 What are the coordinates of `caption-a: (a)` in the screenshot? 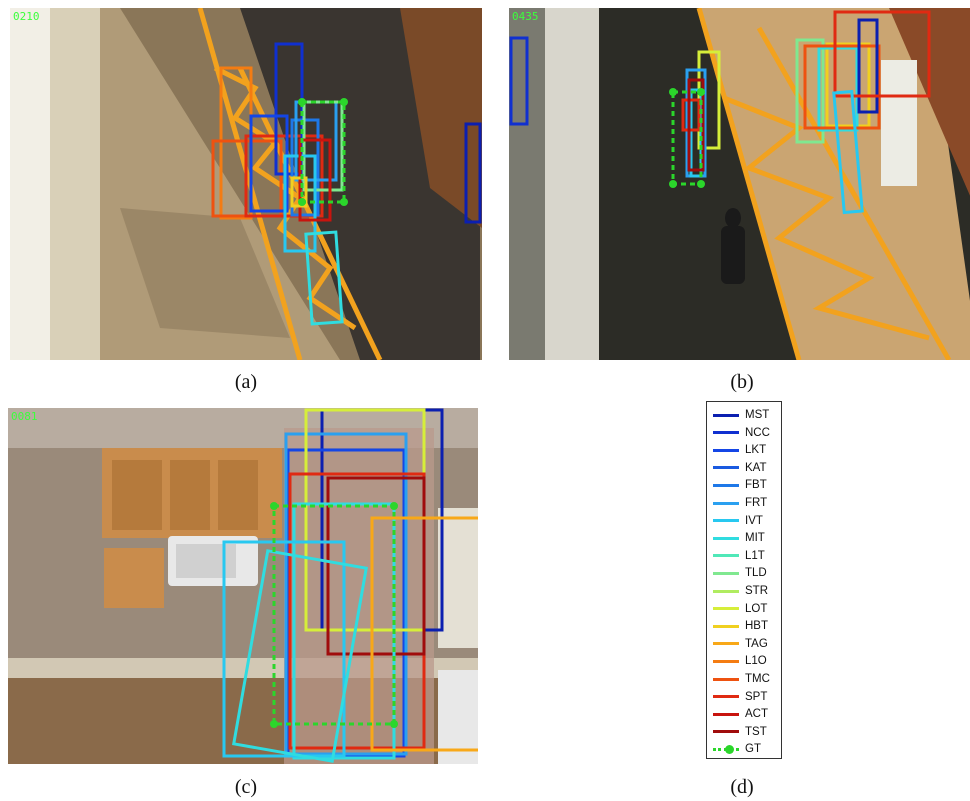 It's located at (246, 382).